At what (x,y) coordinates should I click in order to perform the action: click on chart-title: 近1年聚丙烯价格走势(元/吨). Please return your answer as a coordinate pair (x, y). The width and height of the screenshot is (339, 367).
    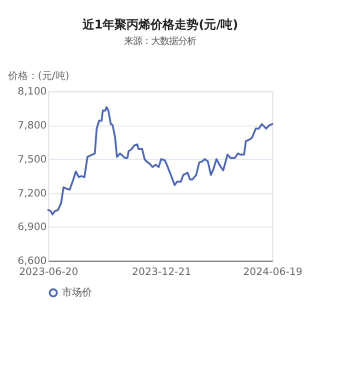
    Looking at the image, I should click on (159, 24).